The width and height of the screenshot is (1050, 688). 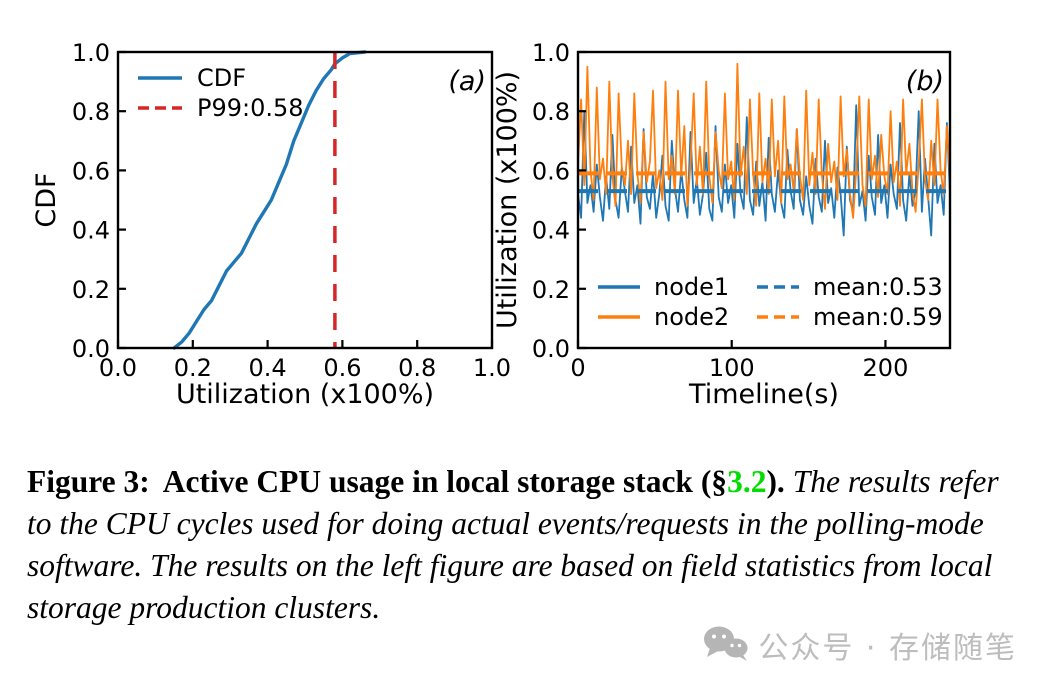 What do you see at coordinates (878, 317) in the screenshot?
I see `legend-label: mean:0.59` at bounding box center [878, 317].